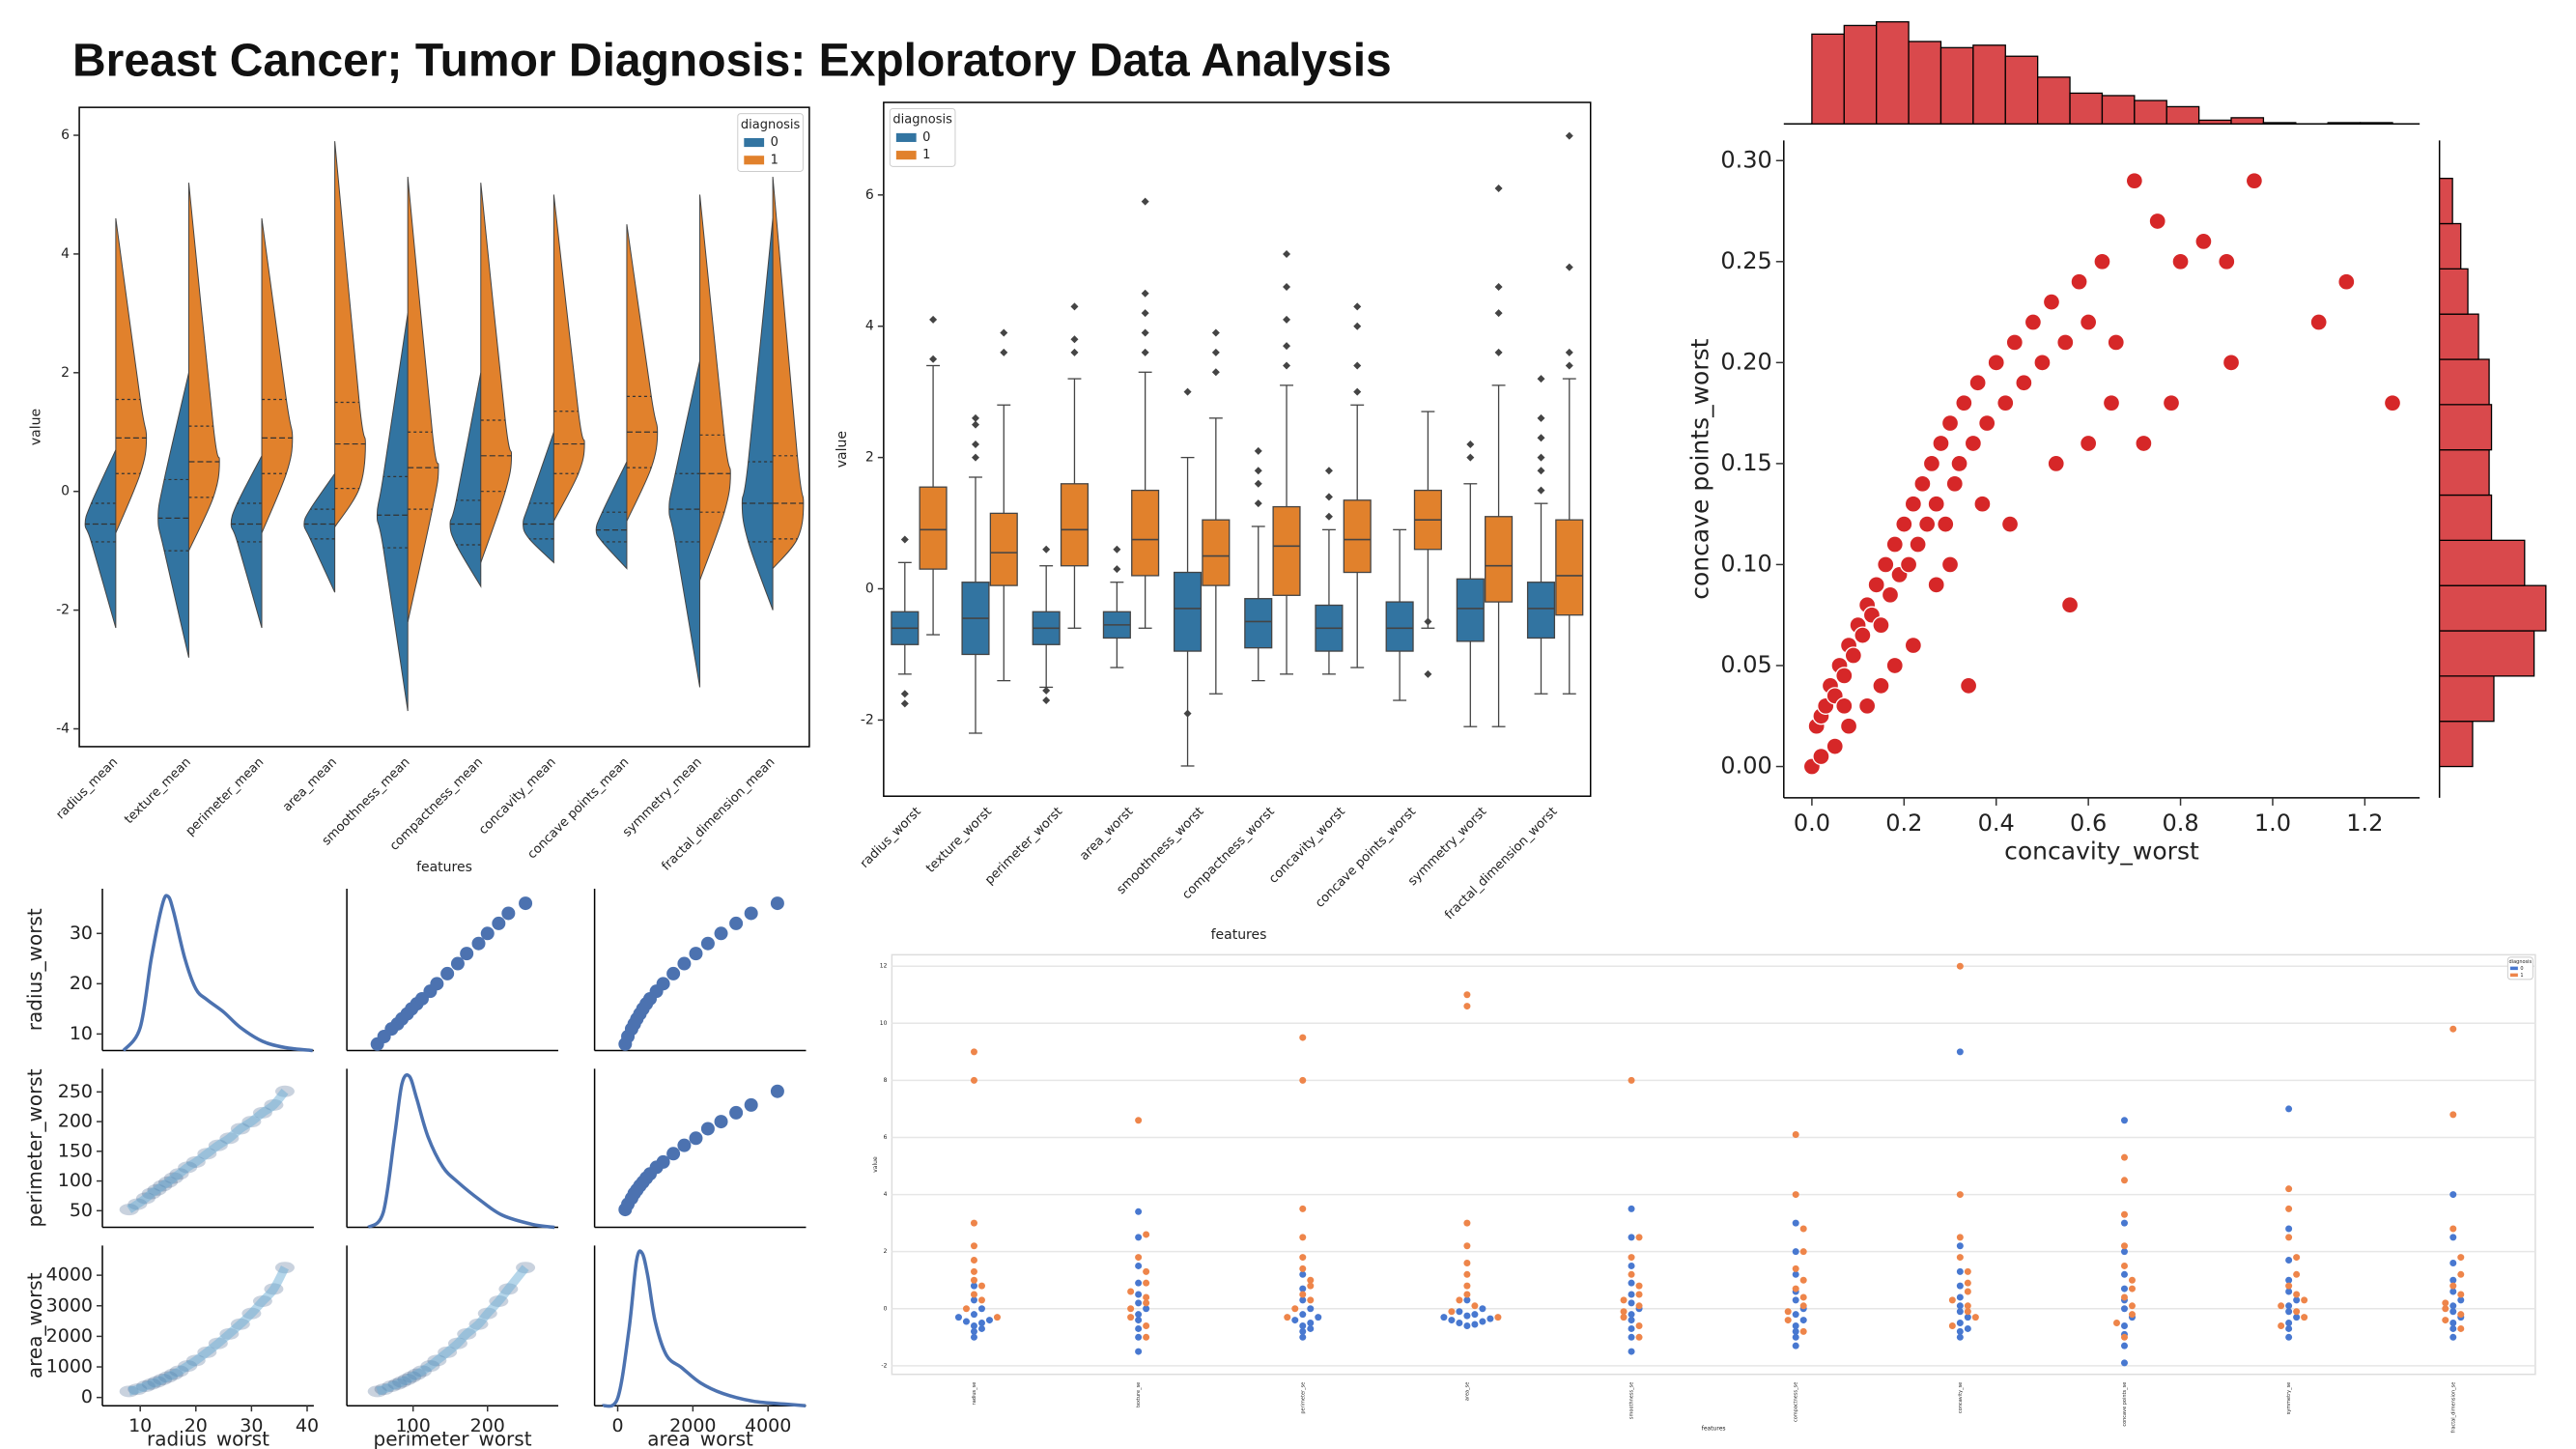 Image resolution: width=2576 pixels, height=1449 pixels. I want to click on y-tick-label: 4, so click(869, 326).